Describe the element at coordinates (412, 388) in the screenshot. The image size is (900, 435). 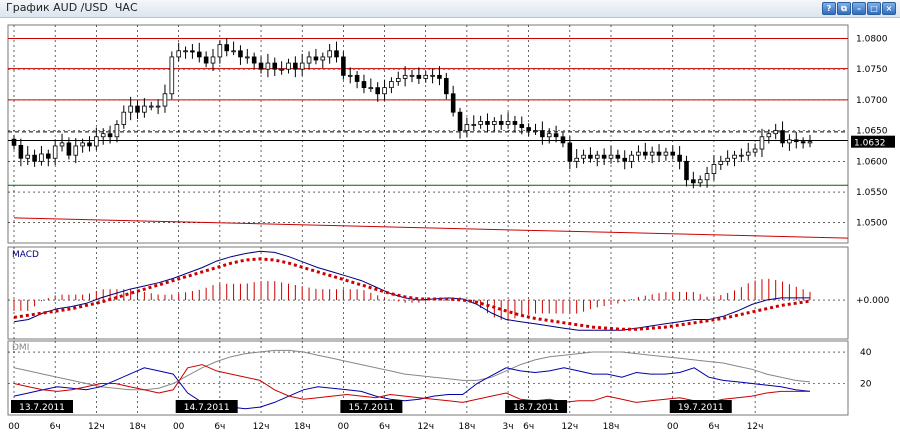
I see `dmi-dmi_plus-line` at that location.